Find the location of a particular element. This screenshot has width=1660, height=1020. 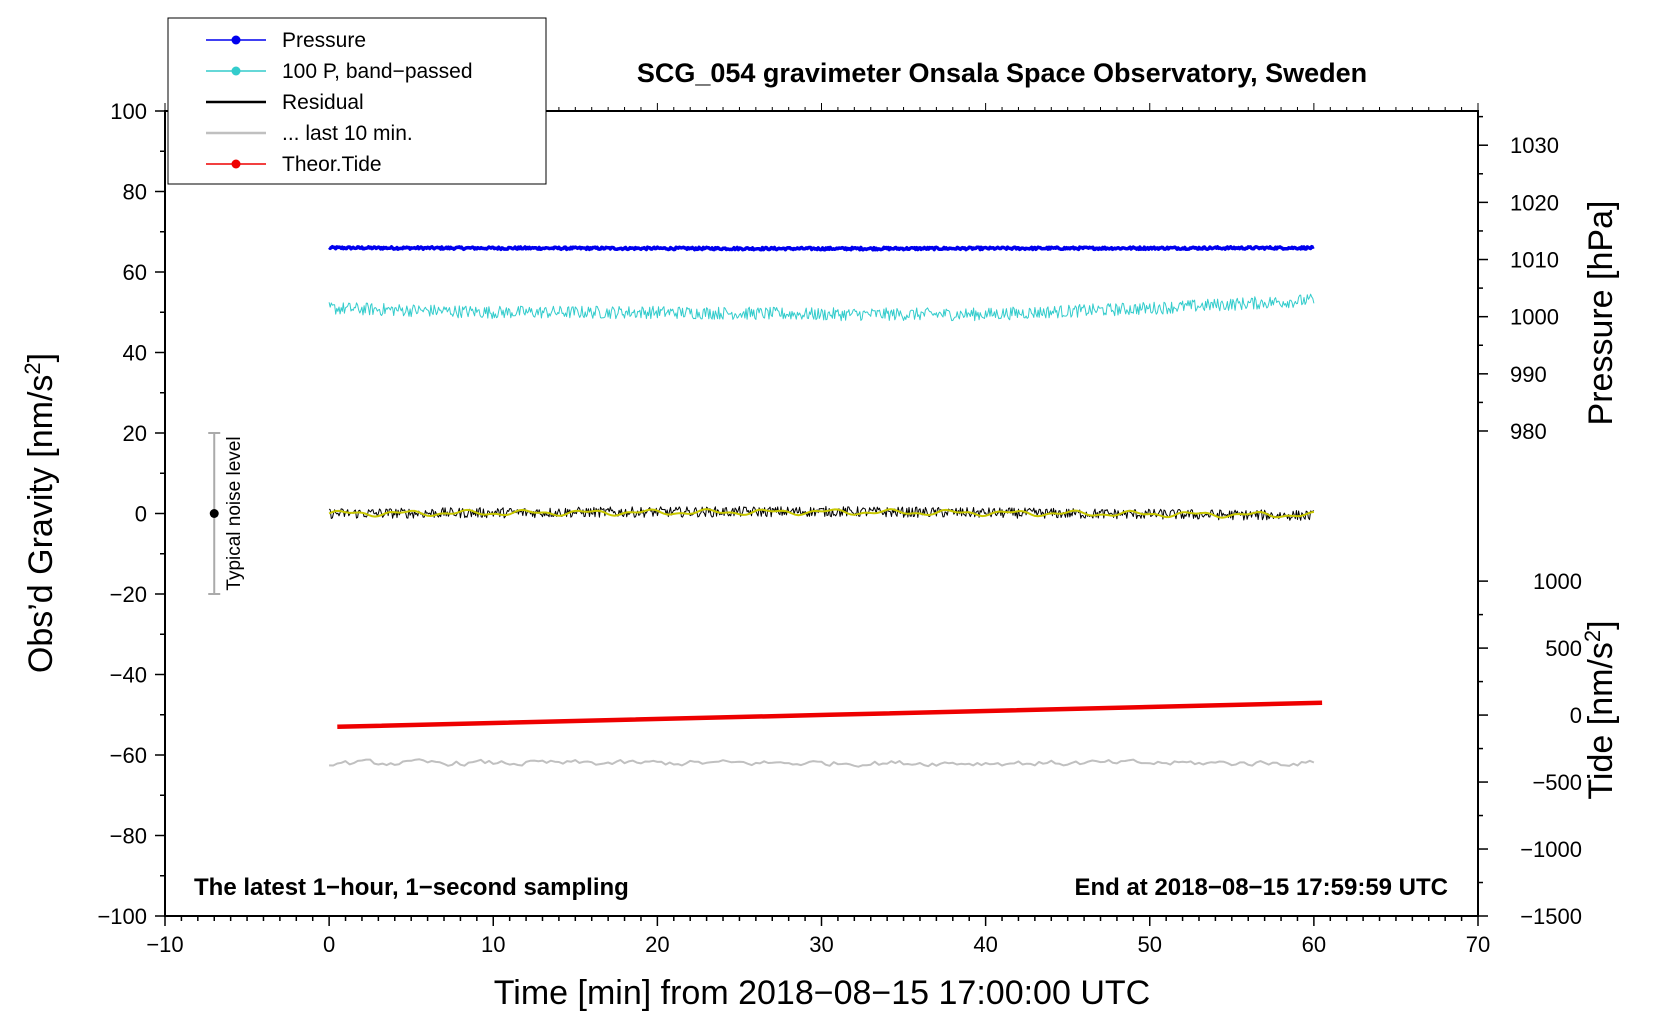

legend-label: ... last 10 min. is located at coordinates (347, 133).